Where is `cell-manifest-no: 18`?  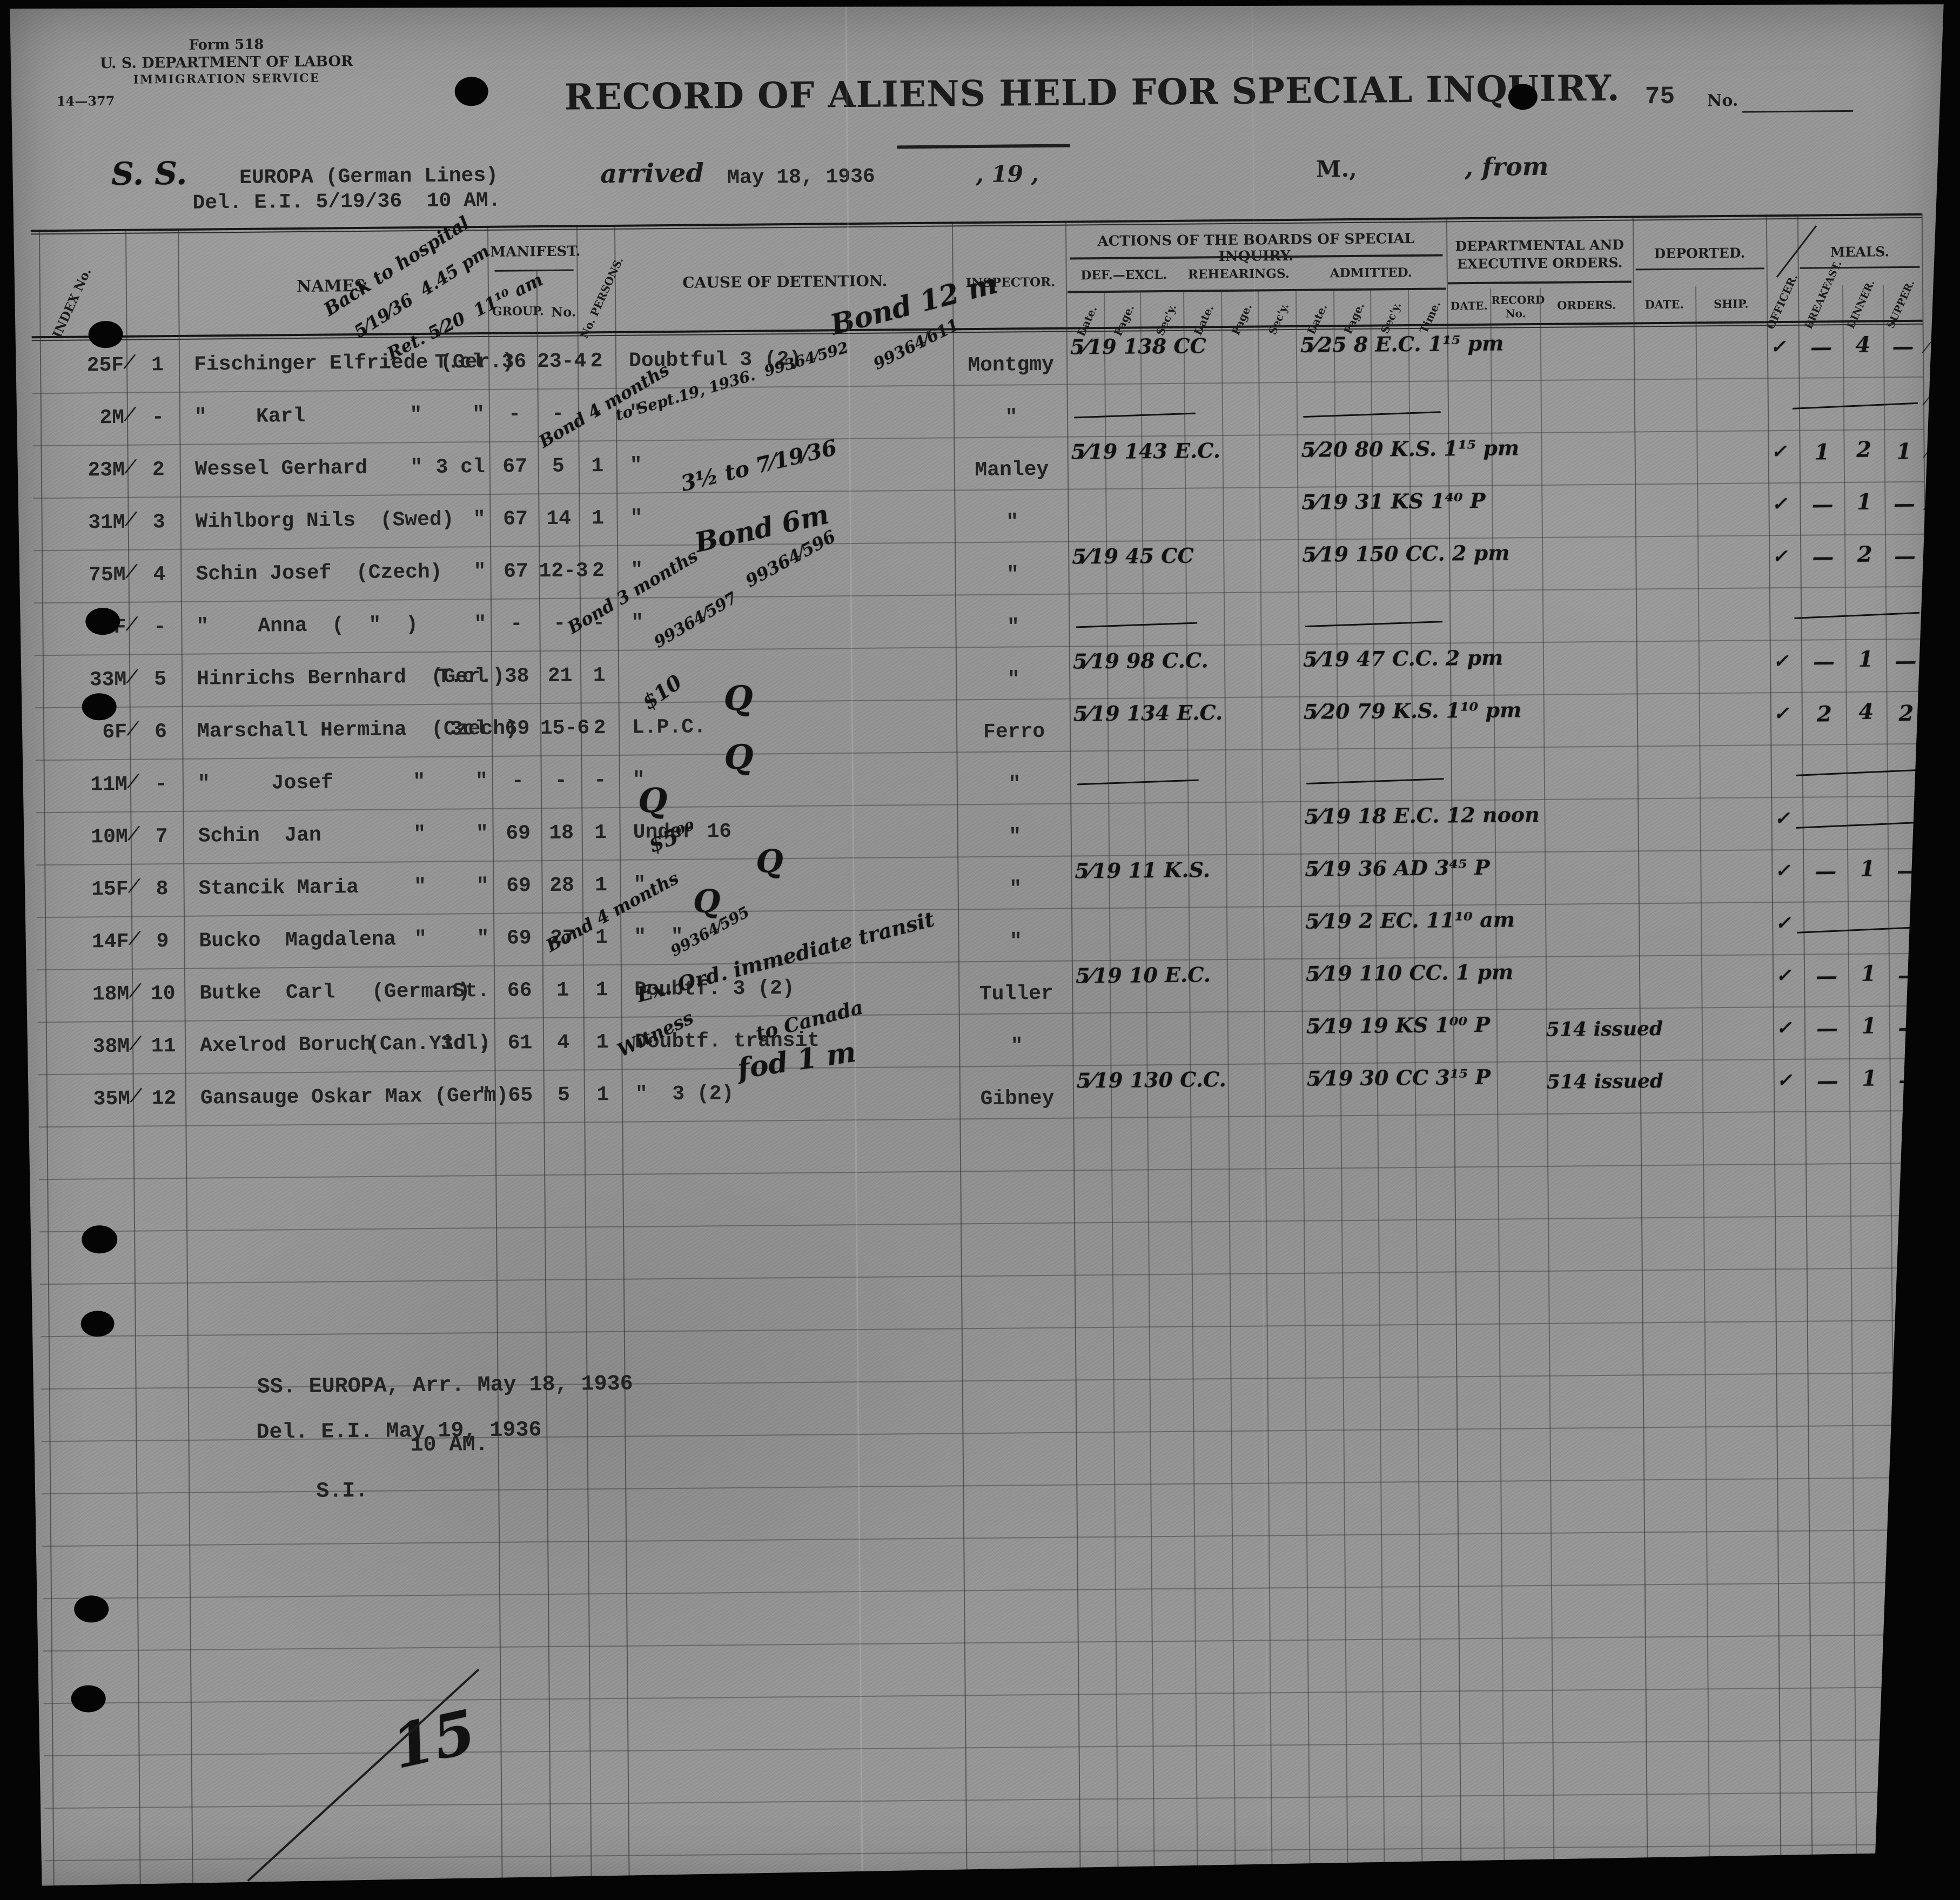
cell-manifest-no: 18 is located at coordinates (562, 833).